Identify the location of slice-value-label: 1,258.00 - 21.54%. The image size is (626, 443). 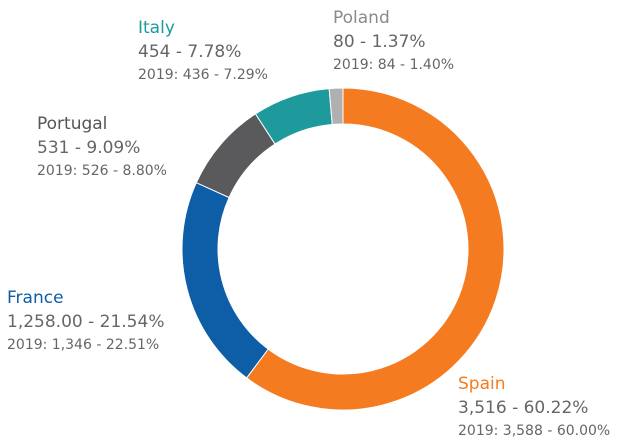
(85, 322).